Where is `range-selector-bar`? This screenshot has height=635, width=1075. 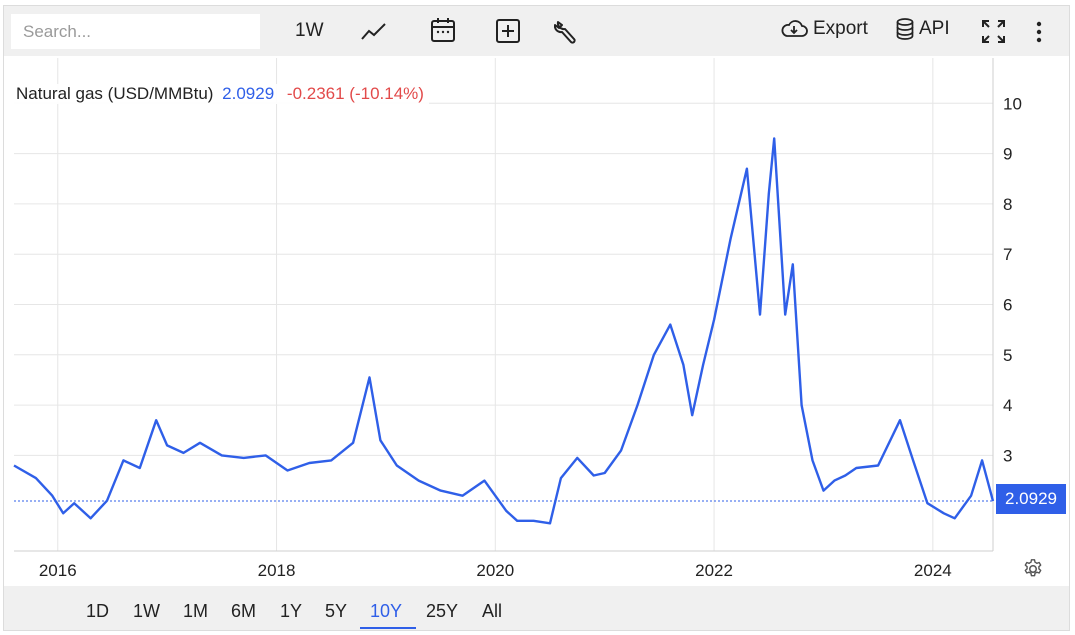
range-selector-bar is located at coordinates (536, 608).